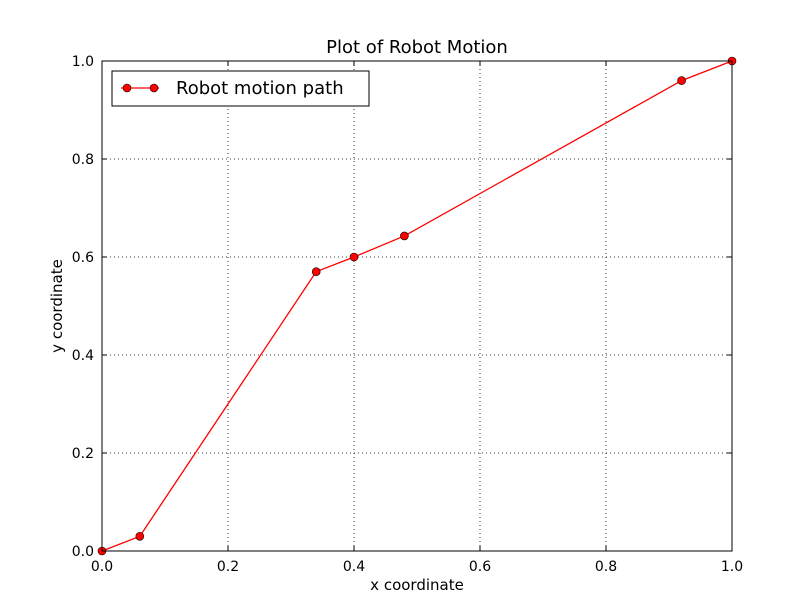  Describe the element at coordinates (228, 567) in the screenshot. I see `x-tick-label: 0.2` at that location.